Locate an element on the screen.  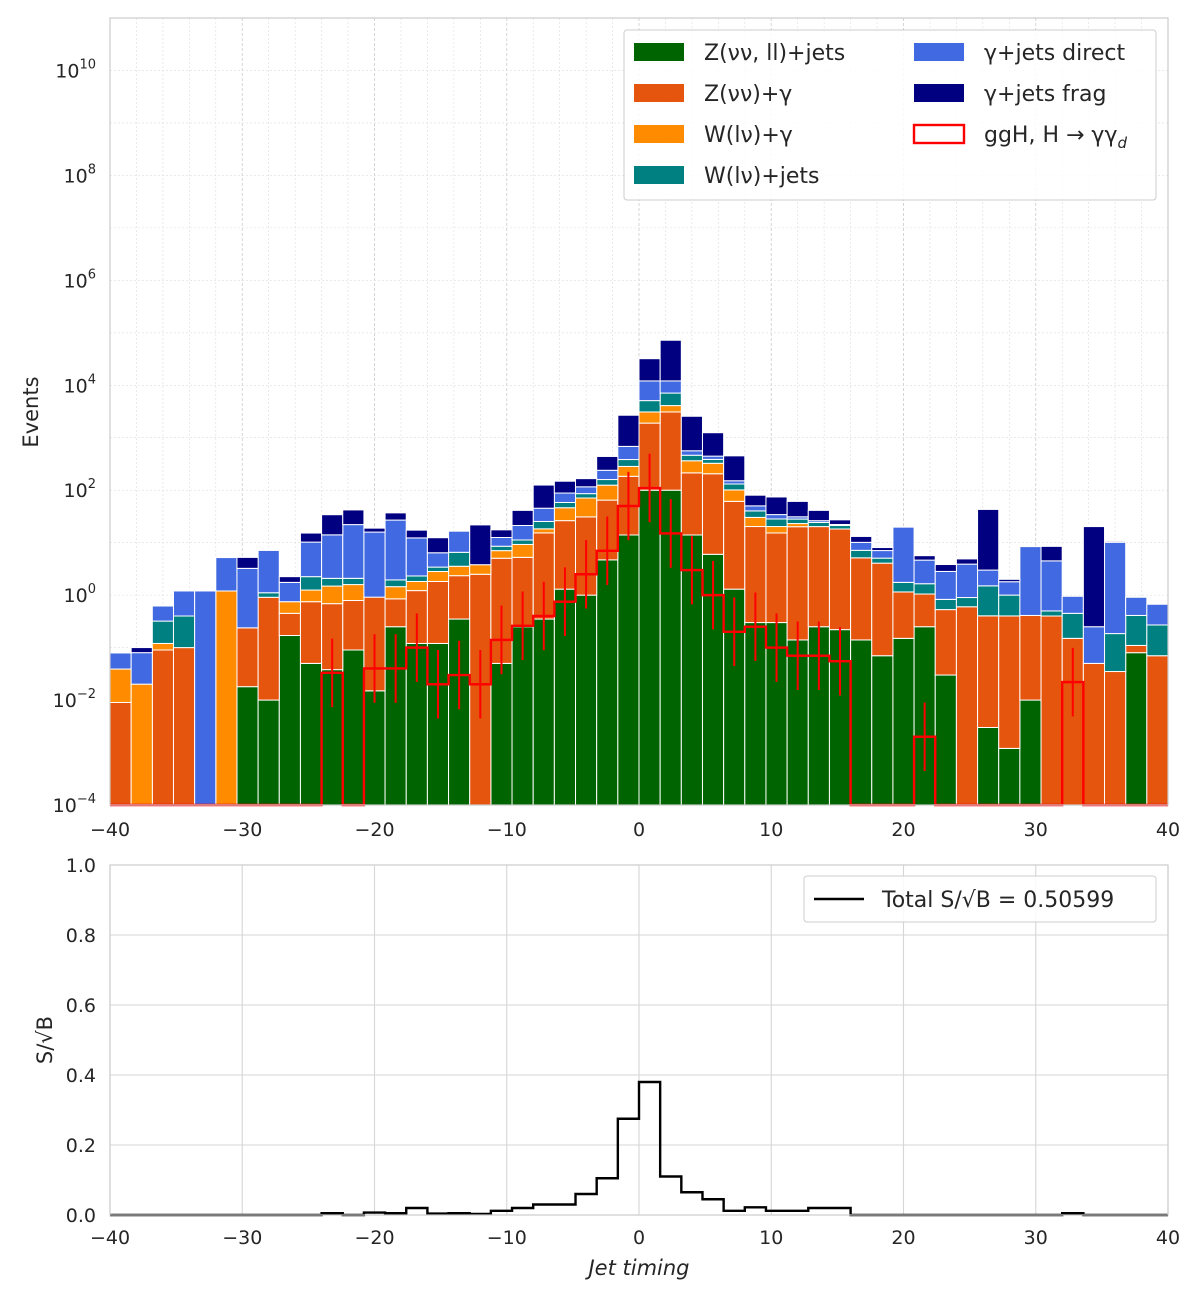
bar--jets-direct-bin-20 is located at coordinates (543, 514).